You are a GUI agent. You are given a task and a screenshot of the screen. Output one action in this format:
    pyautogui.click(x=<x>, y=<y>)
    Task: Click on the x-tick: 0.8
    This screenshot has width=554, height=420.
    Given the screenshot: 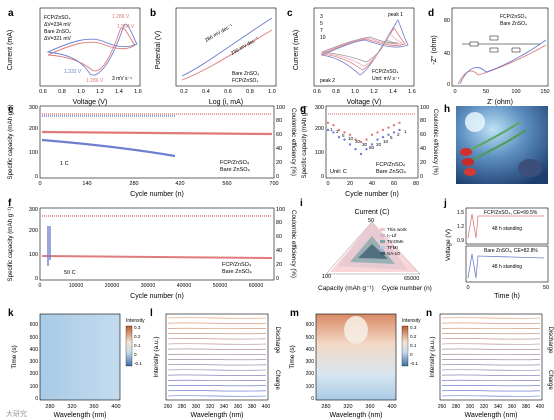 What is the action you would take?
    pyautogui.click(x=336, y=92)
    